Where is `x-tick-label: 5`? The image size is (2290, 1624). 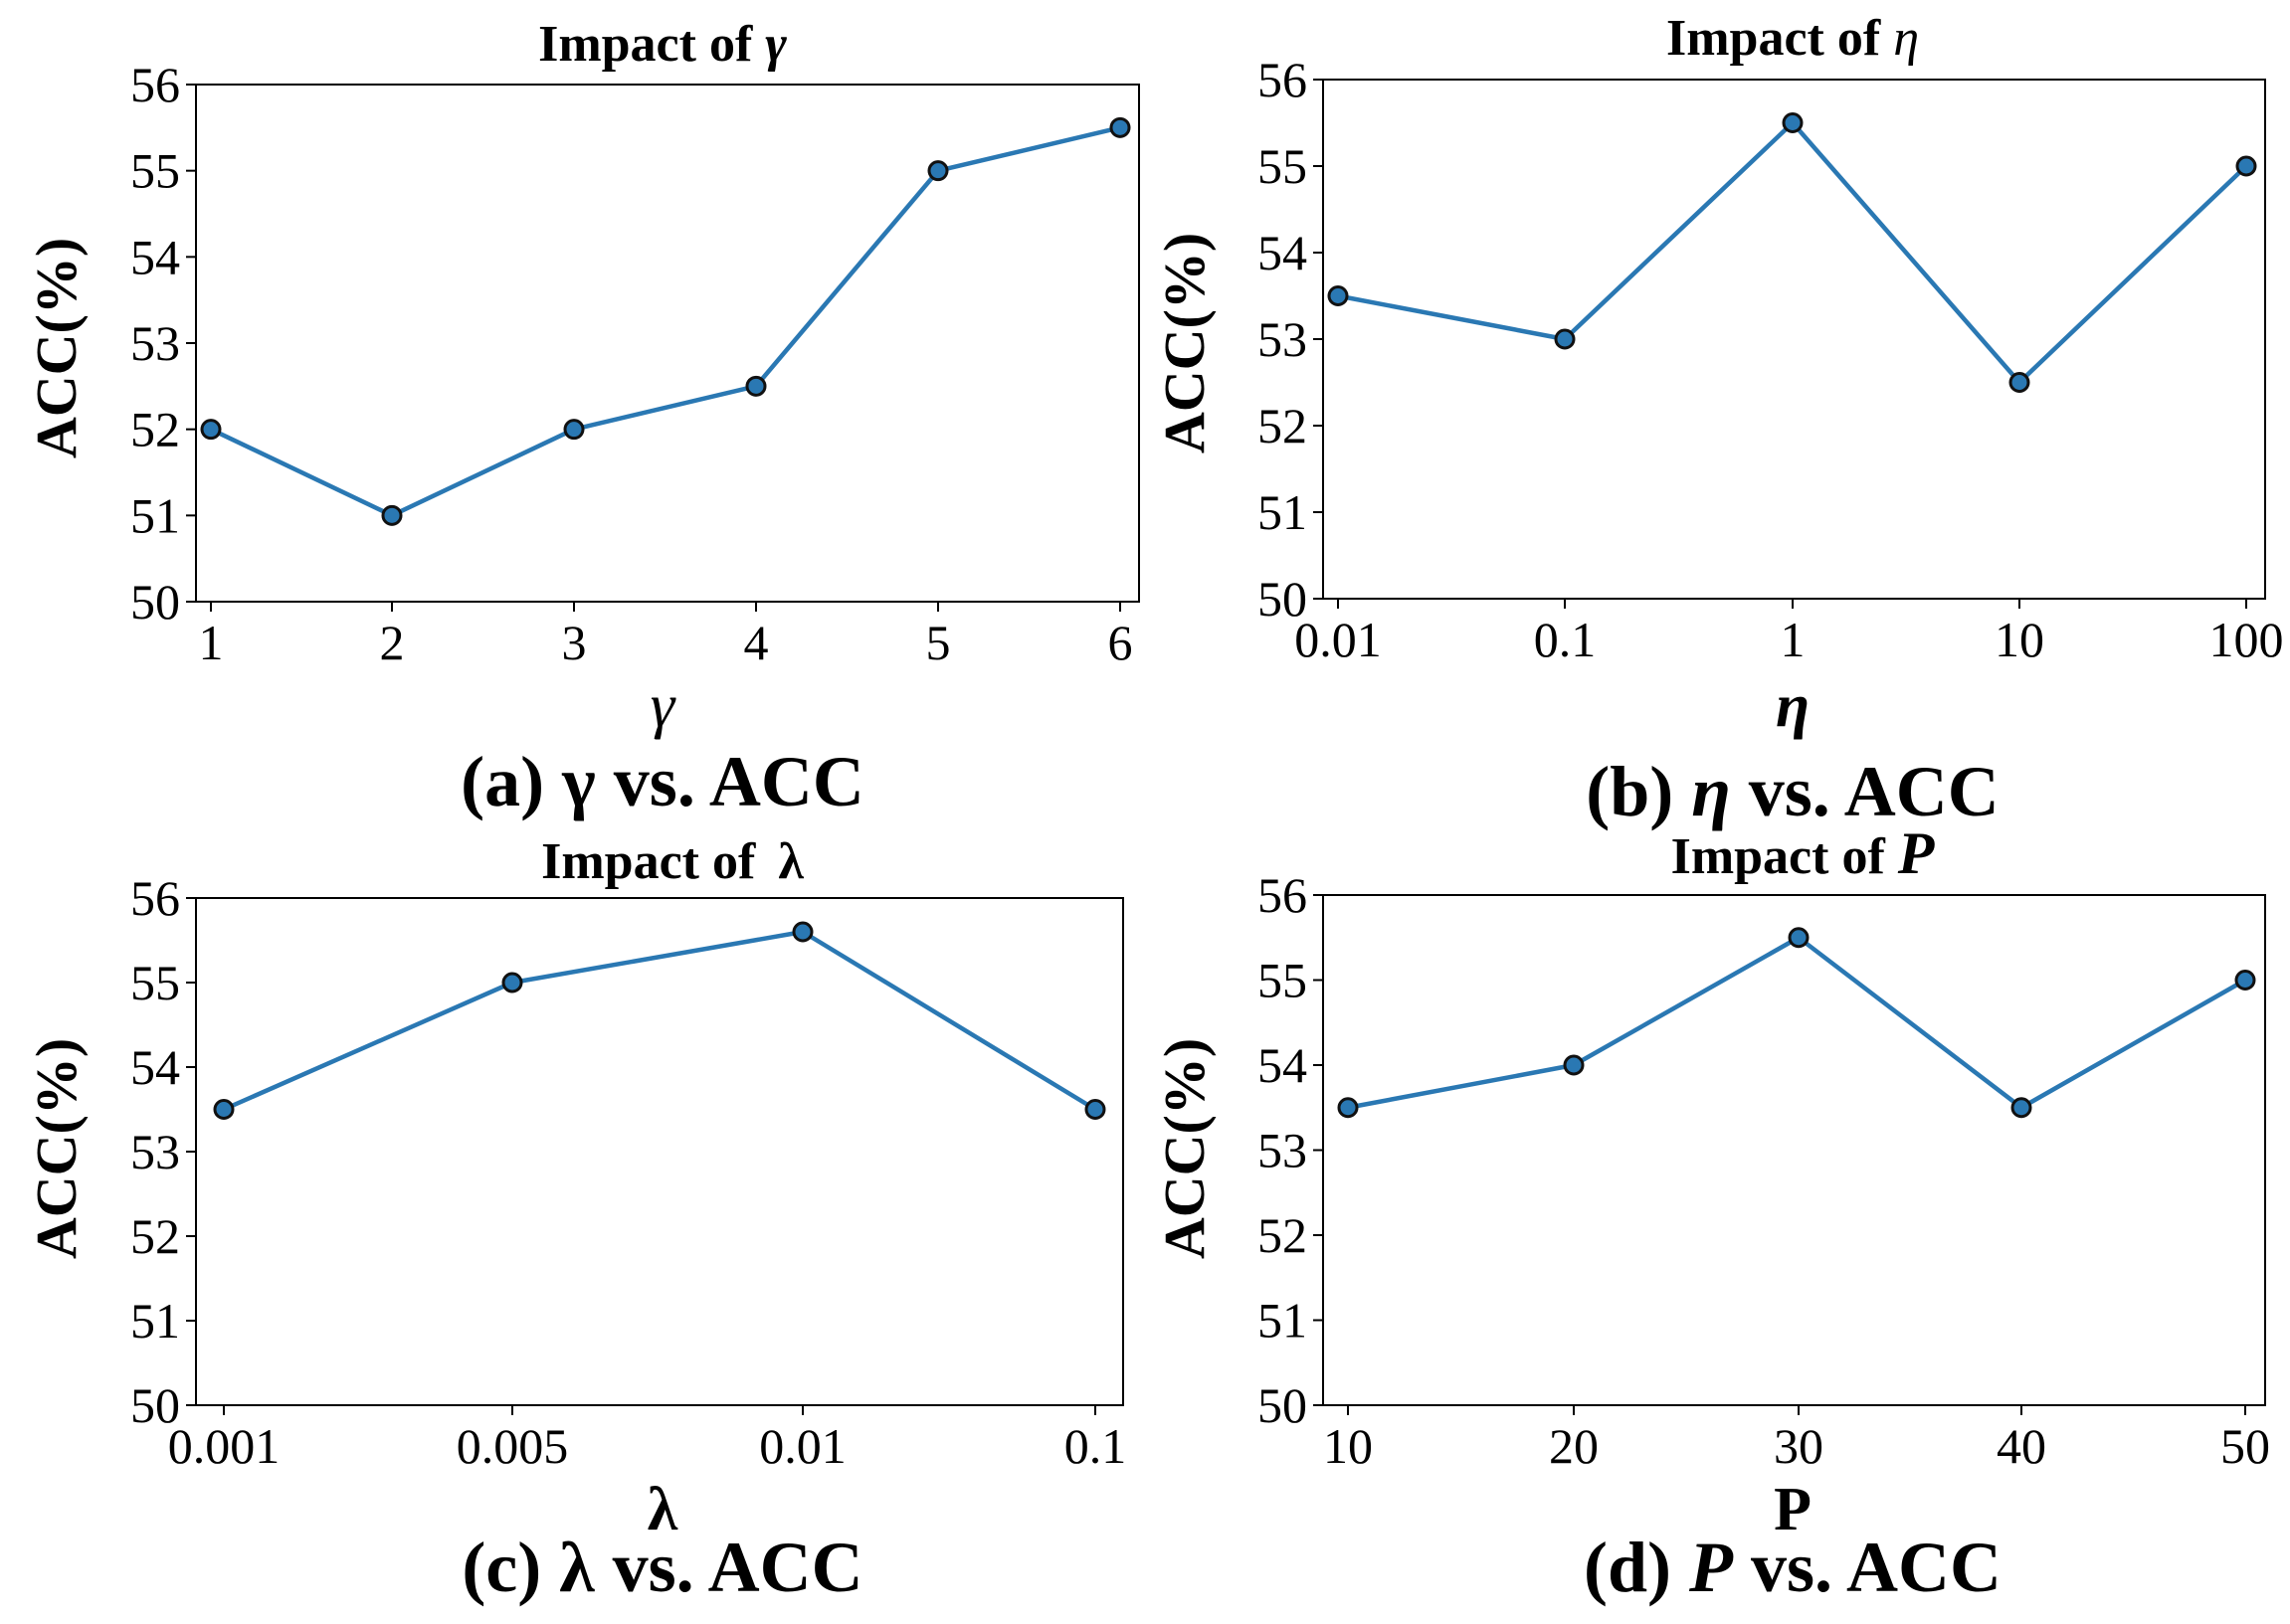
x-tick-label: 5 is located at coordinates (938, 642).